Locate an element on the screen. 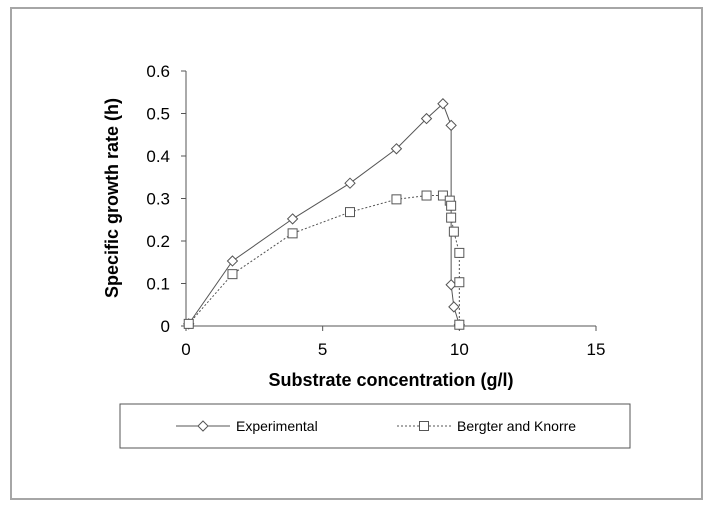 The image size is (713, 513). legend-label: Bergter and Knorre is located at coordinates (516, 426).